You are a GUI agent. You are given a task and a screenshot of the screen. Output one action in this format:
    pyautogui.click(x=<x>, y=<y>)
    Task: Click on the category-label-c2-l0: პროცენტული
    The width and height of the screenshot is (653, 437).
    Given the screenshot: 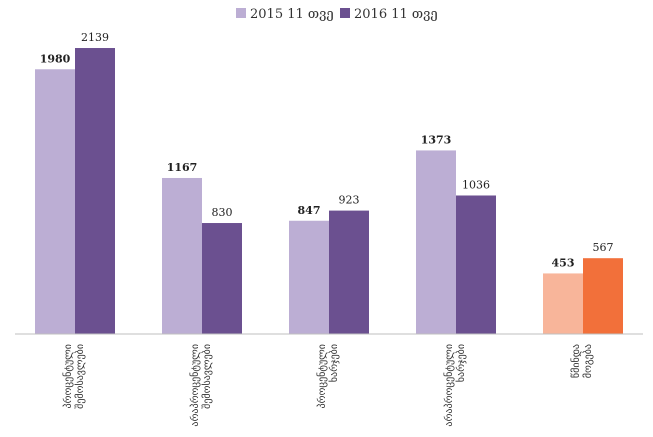 What is the action you would take?
    pyautogui.click(x=322, y=376)
    